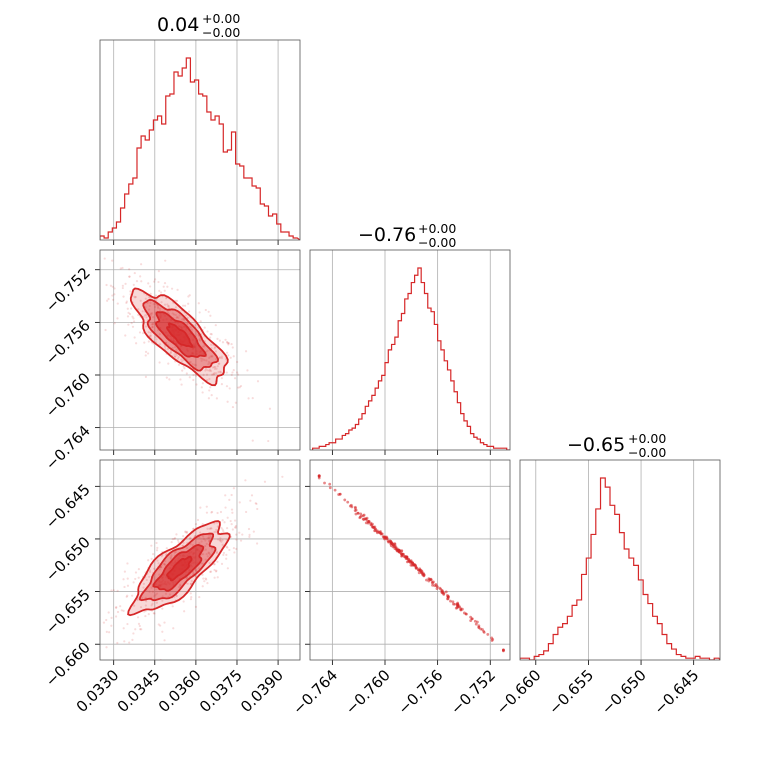 This screenshot has width=760, height=760. I want to click on y-tick-label: −0.760, so click(68, 395).